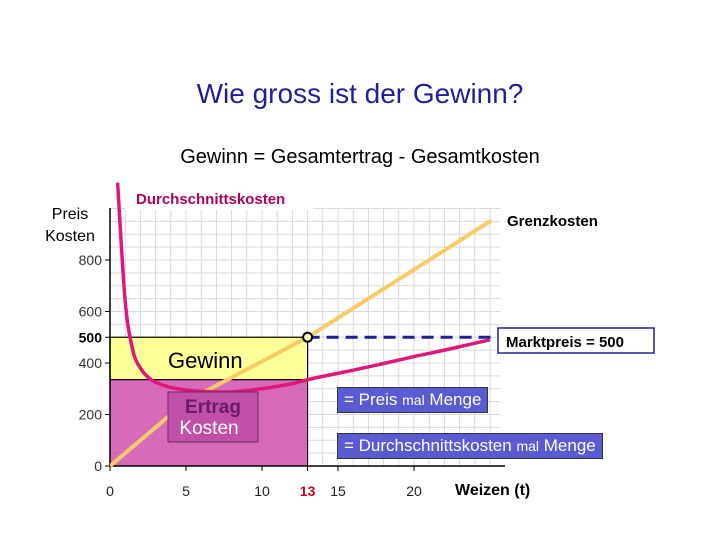 The image size is (720, 540). Describe the element at coordinates (528, 446) in the screenshot. I see `cost-formula-mal: mal` at that location.